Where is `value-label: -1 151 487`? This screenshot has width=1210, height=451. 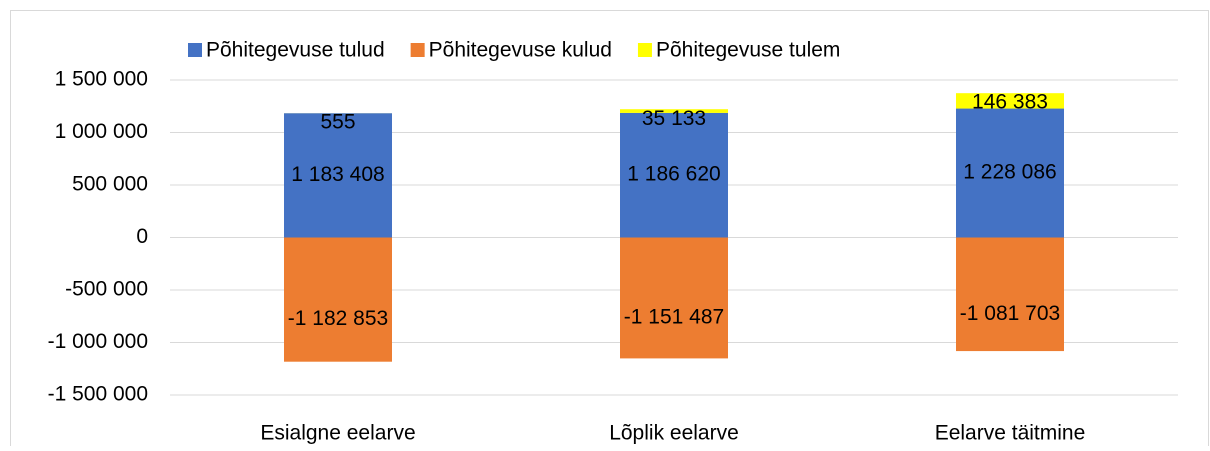
value-label: -1 151 487 is located at coordinates (674, 316).